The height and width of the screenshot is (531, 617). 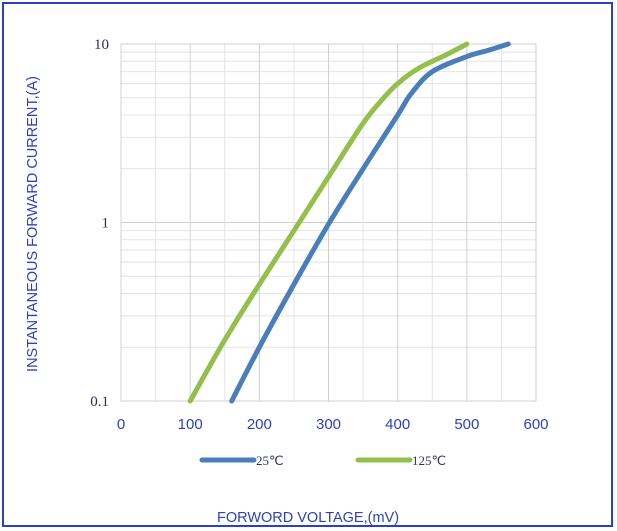 What do you see at coordinates (429, 460) in the screenshot?
I see `legend-label: 125℃` at bounding box center [429, 460].